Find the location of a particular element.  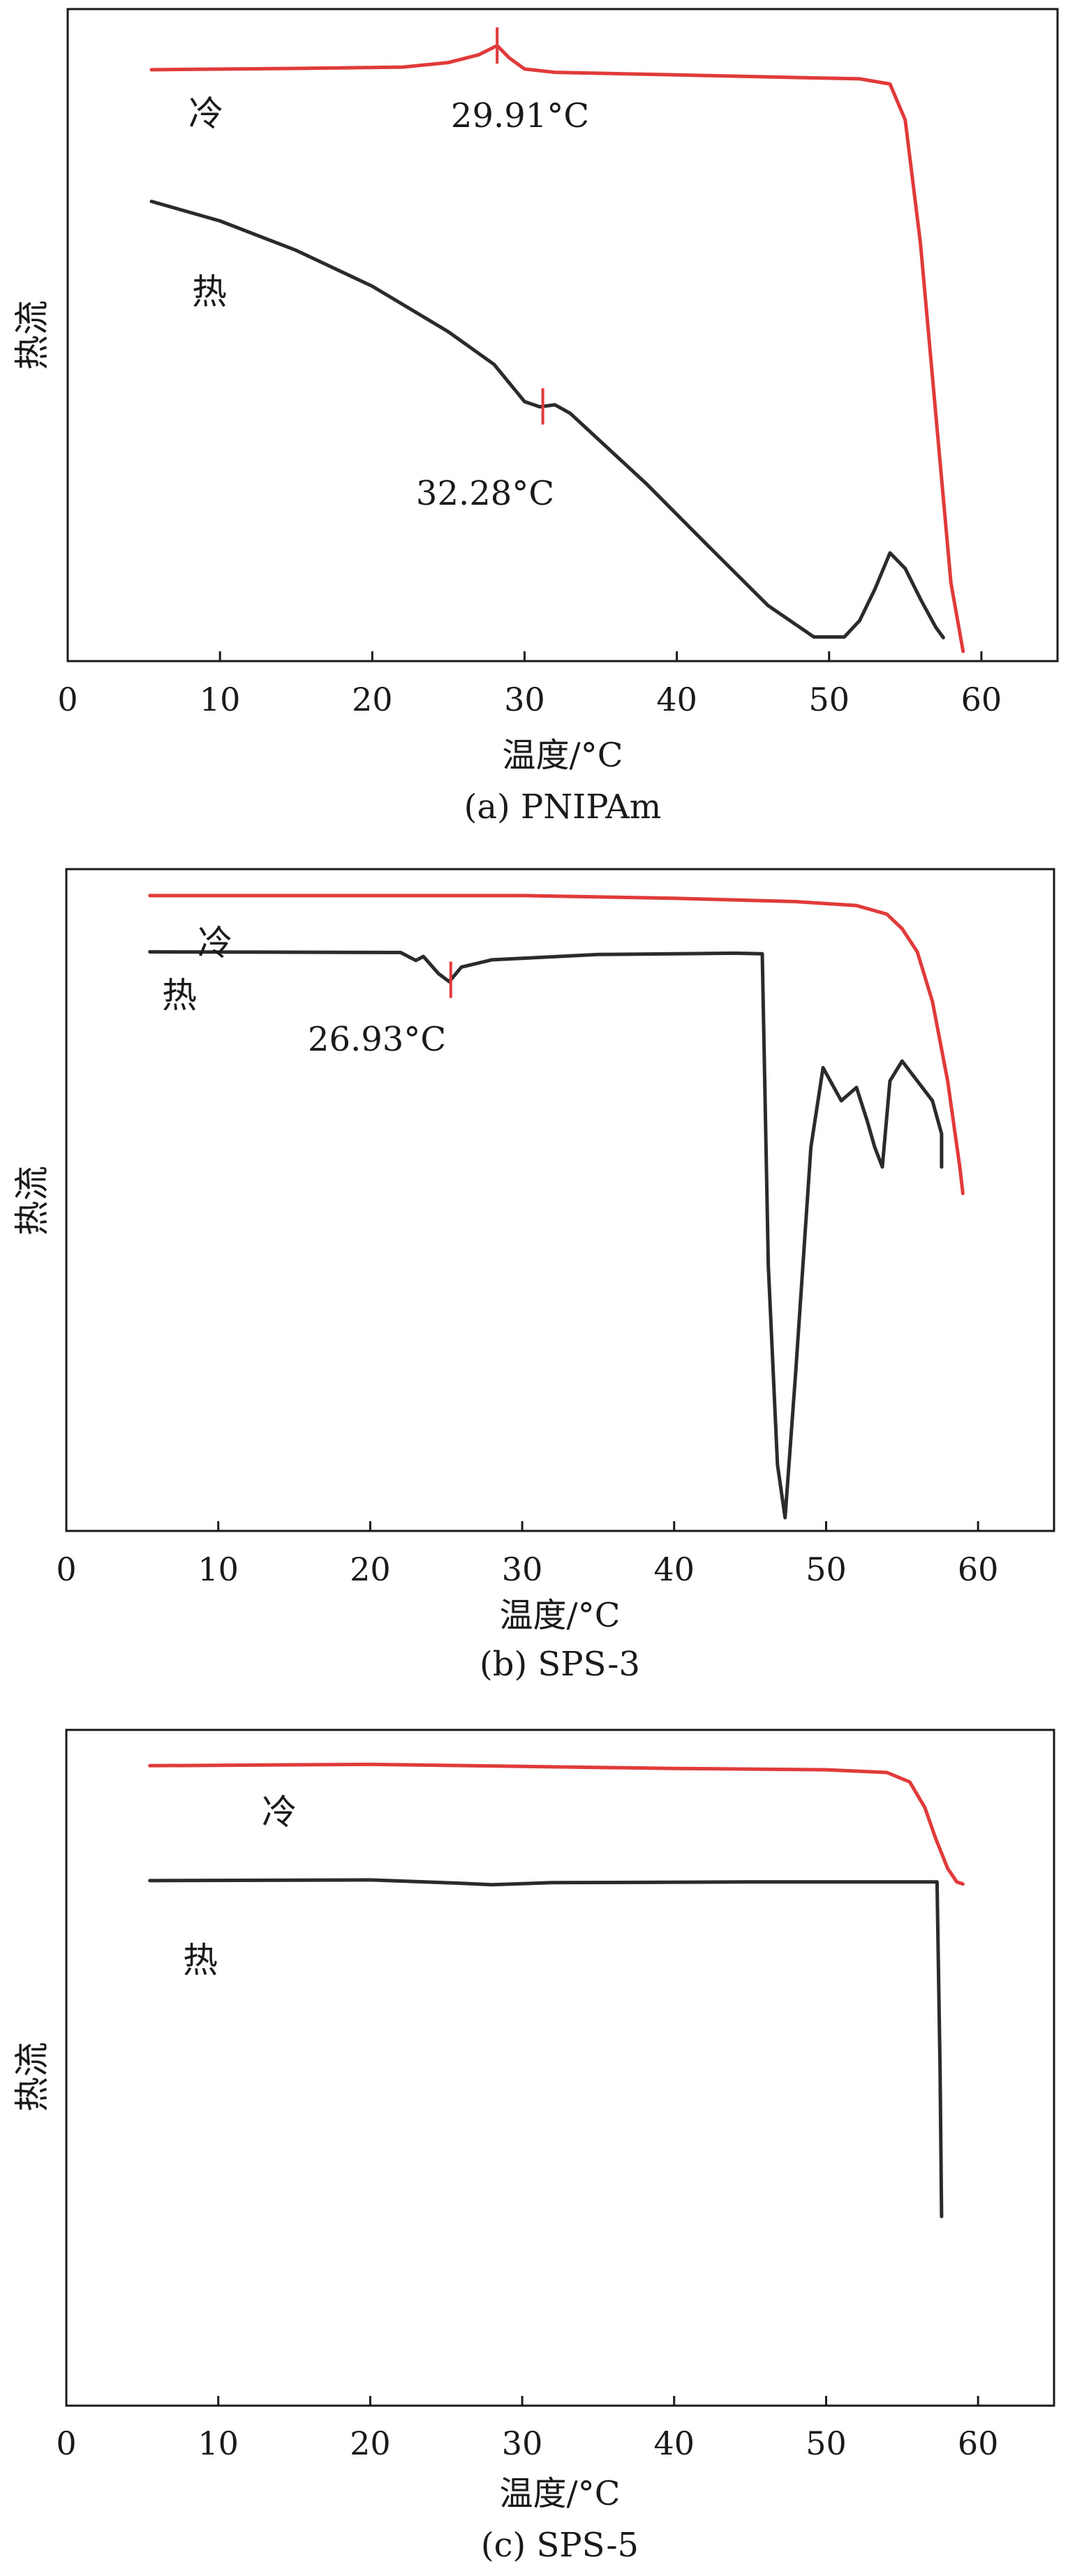

x-tick-label-a-50: 50 is located at coordinates (829, 699).